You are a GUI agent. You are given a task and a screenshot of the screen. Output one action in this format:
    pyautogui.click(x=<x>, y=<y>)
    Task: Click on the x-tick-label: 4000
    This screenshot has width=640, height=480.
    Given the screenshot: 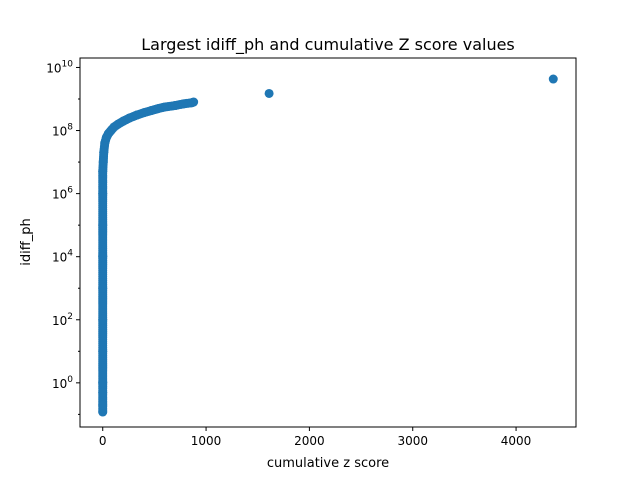 What is the action you would take?
    pyautogui.click(x=516, y=441)
    